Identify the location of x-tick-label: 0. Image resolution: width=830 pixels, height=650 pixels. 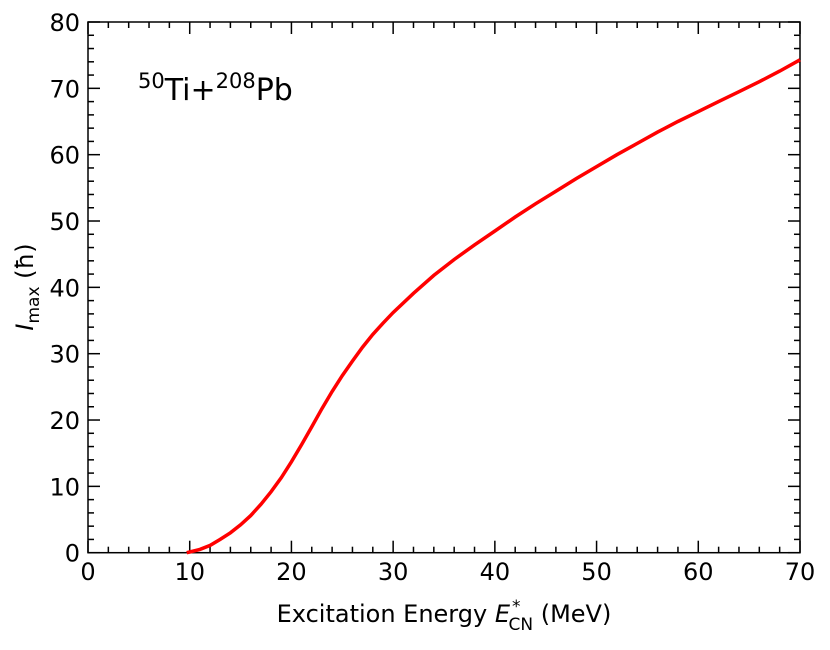
(87, 572).